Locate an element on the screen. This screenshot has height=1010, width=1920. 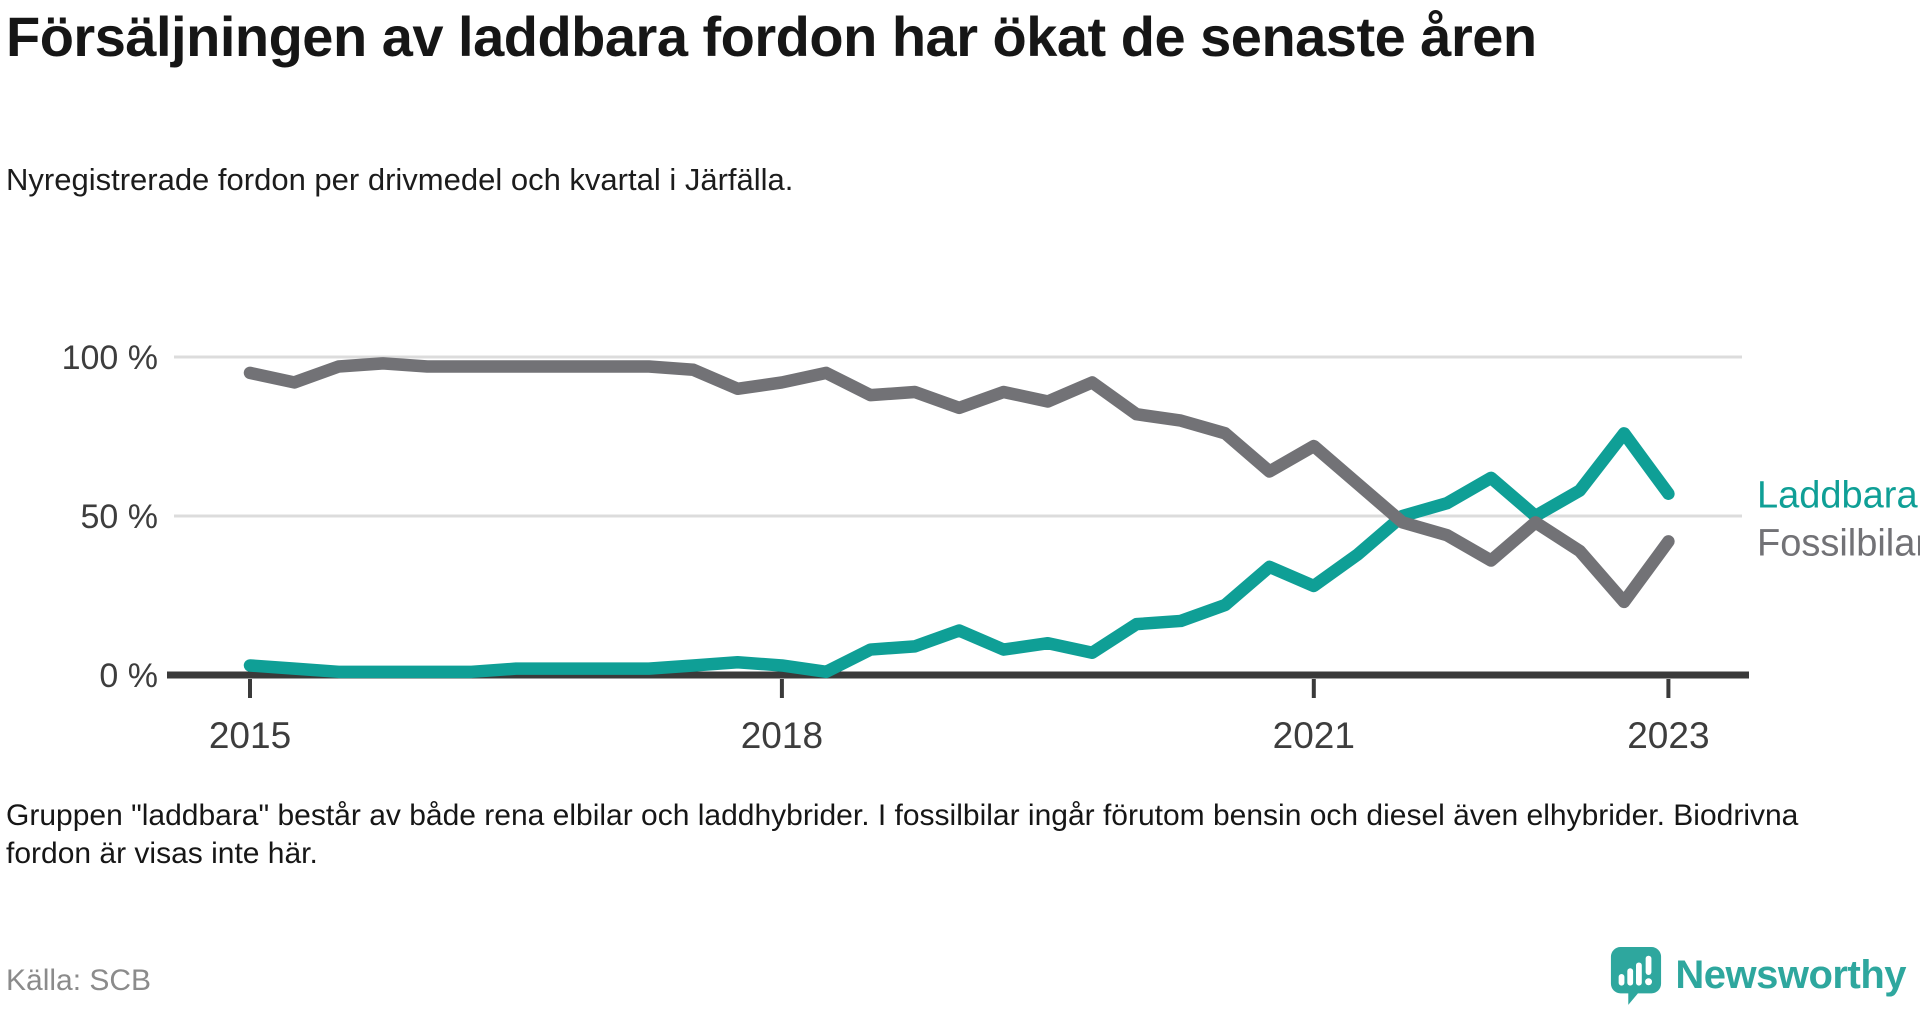
newsworthy-logo-text: Newsworthy is located at coordinates (1790, 974).